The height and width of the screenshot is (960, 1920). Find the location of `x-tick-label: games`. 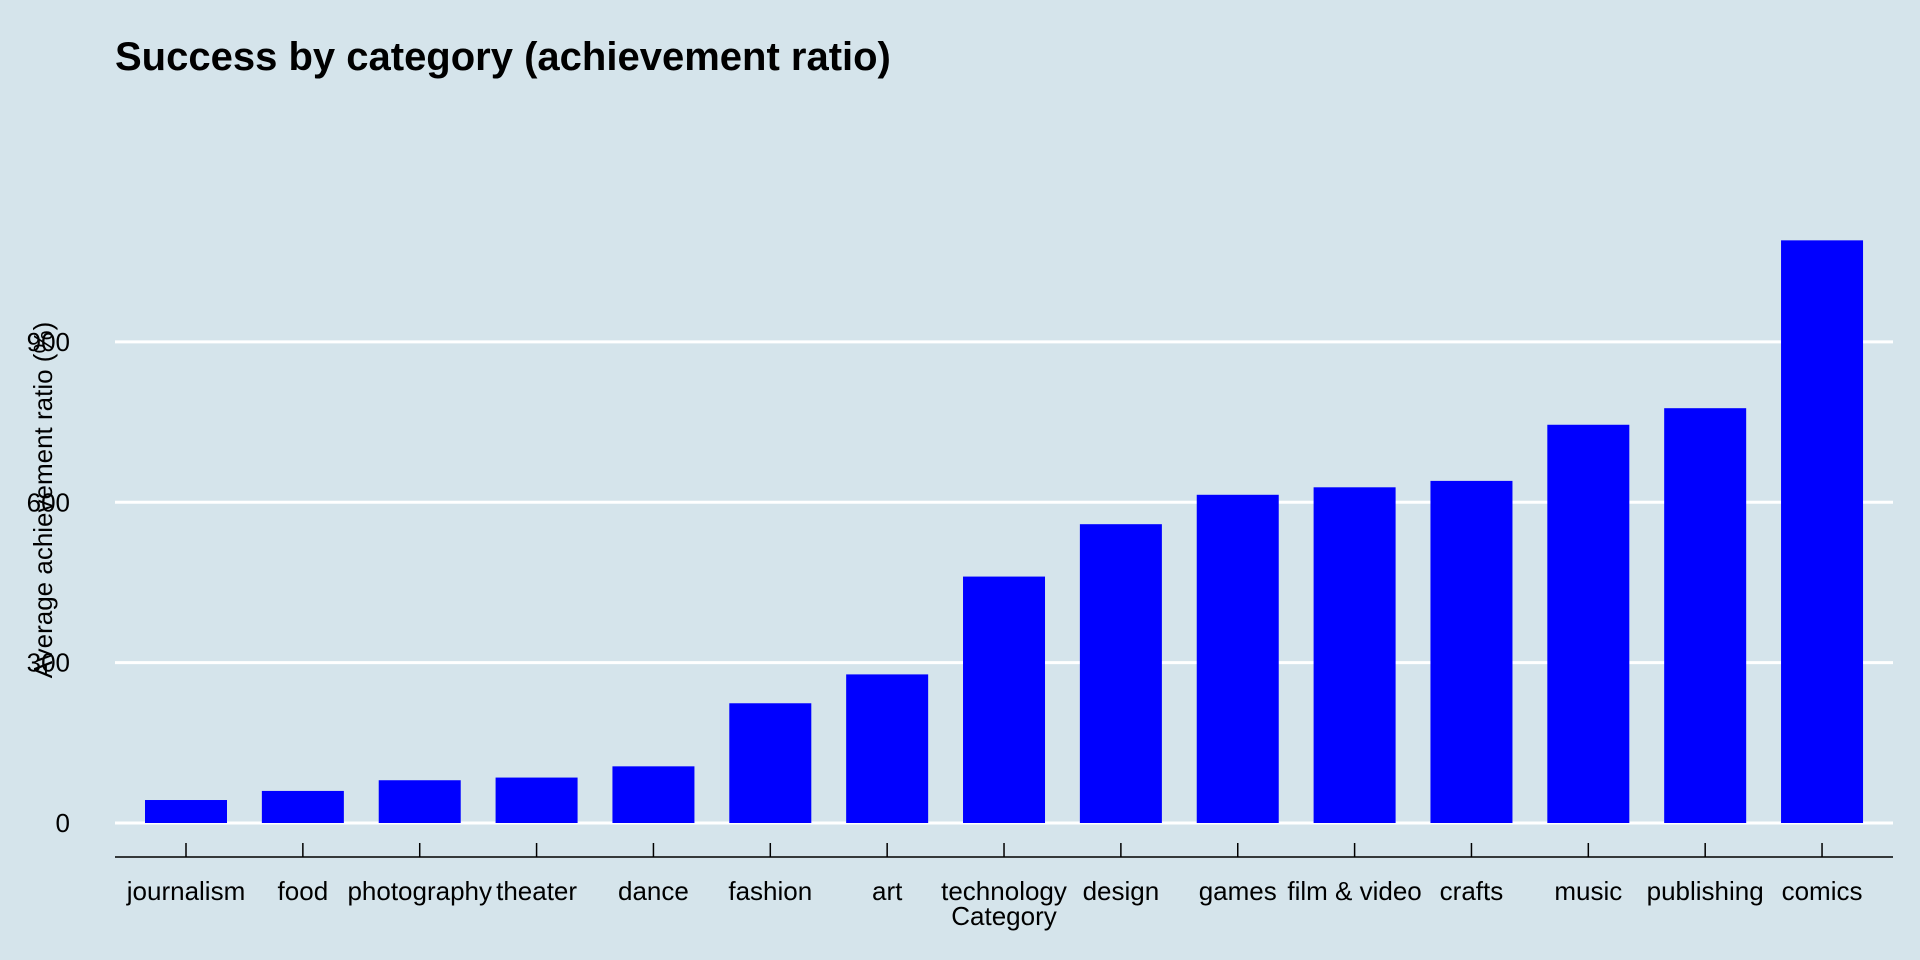

x-tick-label: games is located at coordinates (1238, 891).